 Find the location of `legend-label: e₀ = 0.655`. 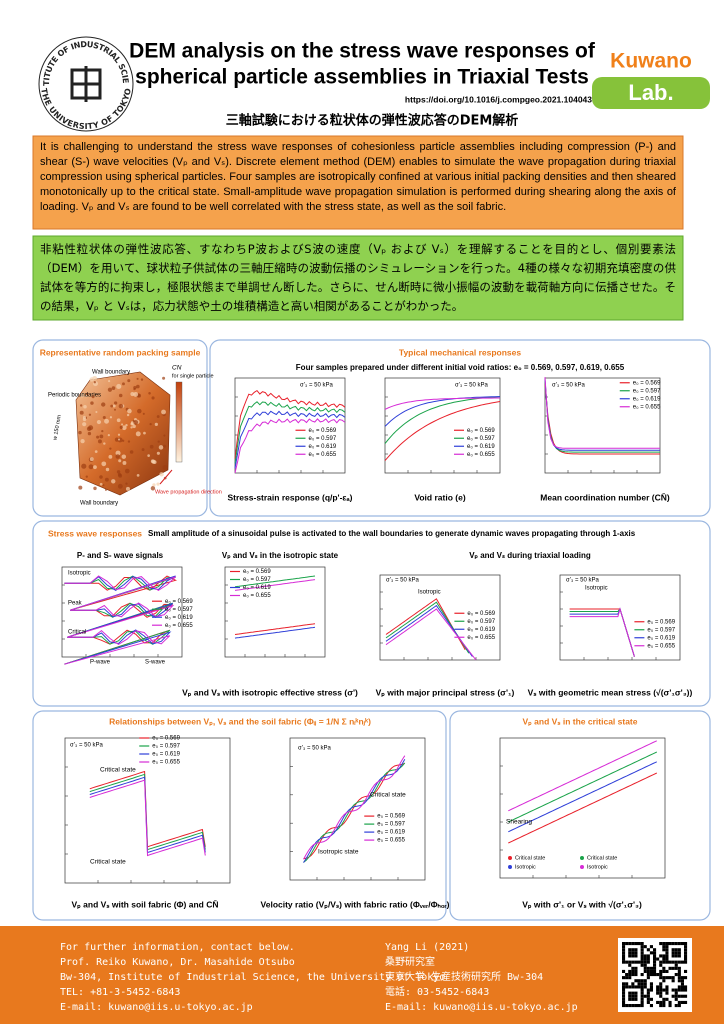

legend-label: e₀ = 0.655 is located at coordinates (391, 841).